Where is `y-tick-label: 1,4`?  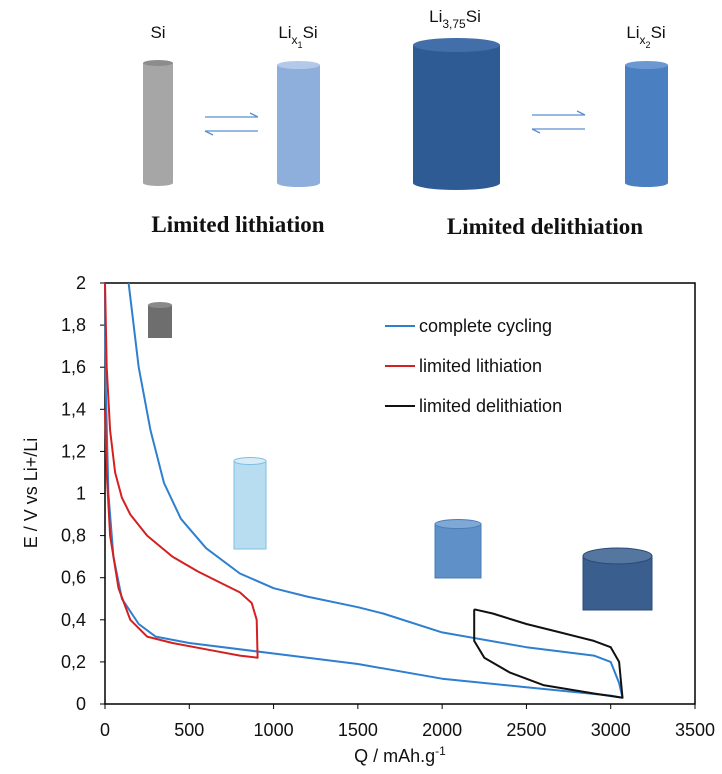 y-tick-label: 1,4 is located at coordinates (73, 409).